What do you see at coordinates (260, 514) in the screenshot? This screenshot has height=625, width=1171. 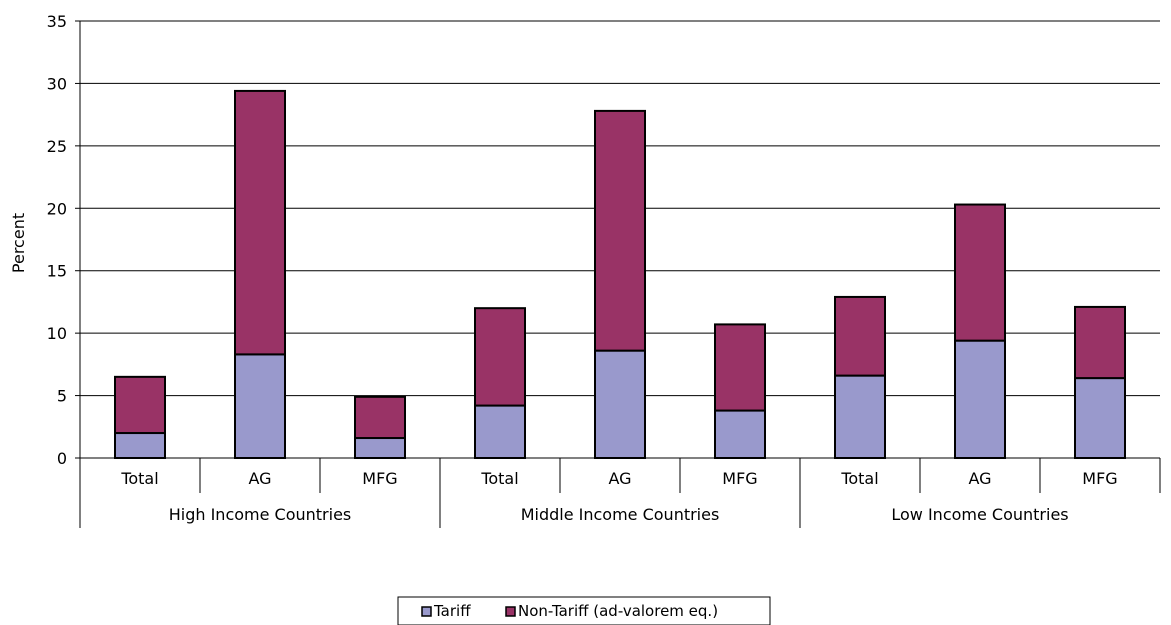 I see `x-group-label: High Income Countries` at bounding box center [260, 514].